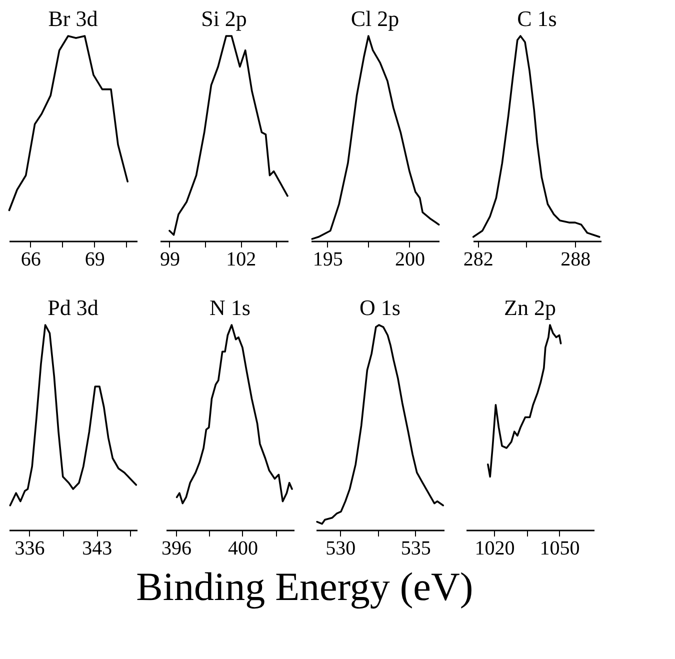  I want to click on chart-title: O 1s, so click(380, 307).